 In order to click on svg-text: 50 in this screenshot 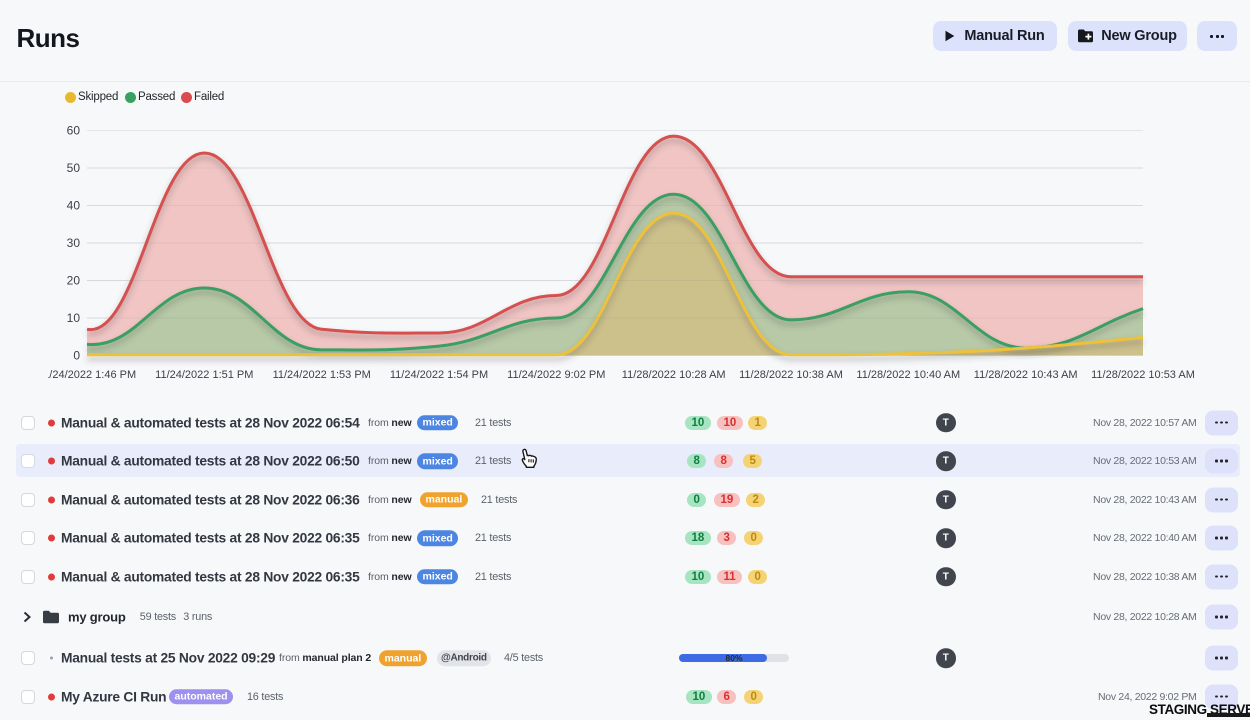, I will do `click(74, 168)`.